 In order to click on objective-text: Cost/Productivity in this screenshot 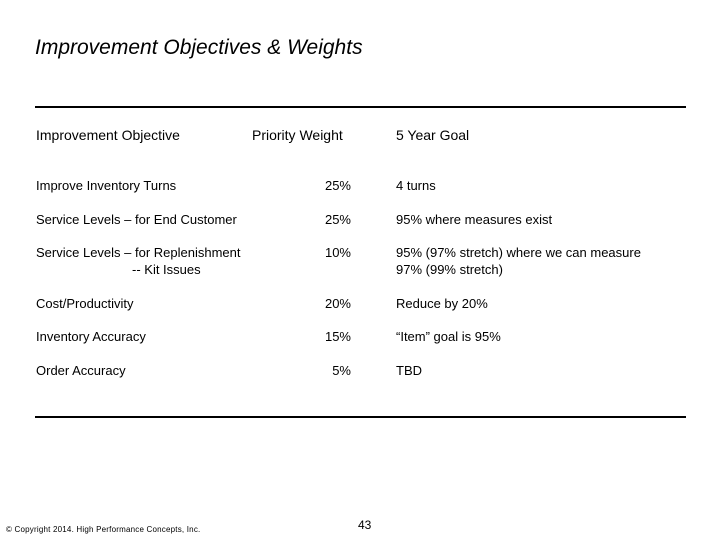, I will do `click(85, 303)`.